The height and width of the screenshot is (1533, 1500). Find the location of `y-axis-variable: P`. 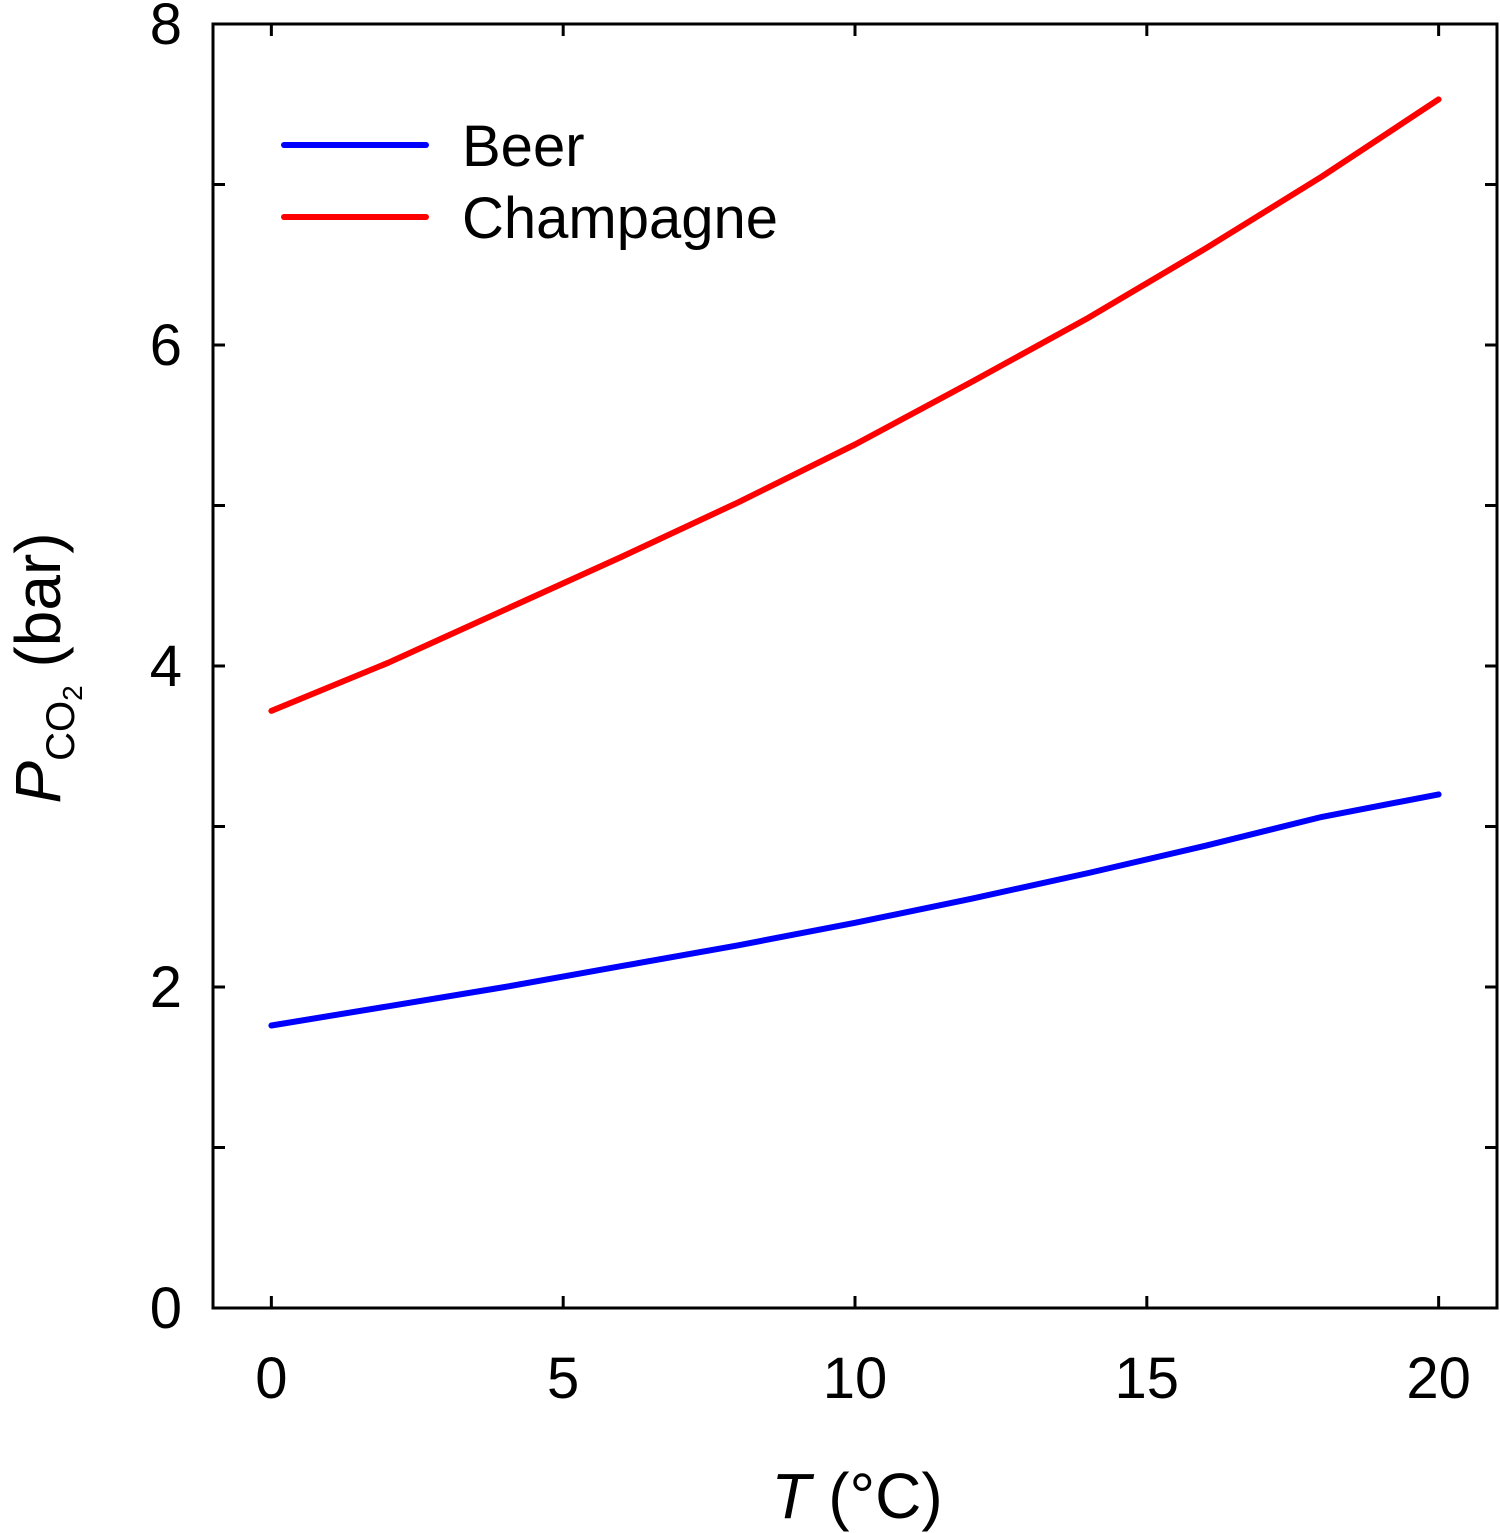

y-axis-variable: P is located at coordinates (38, 782).